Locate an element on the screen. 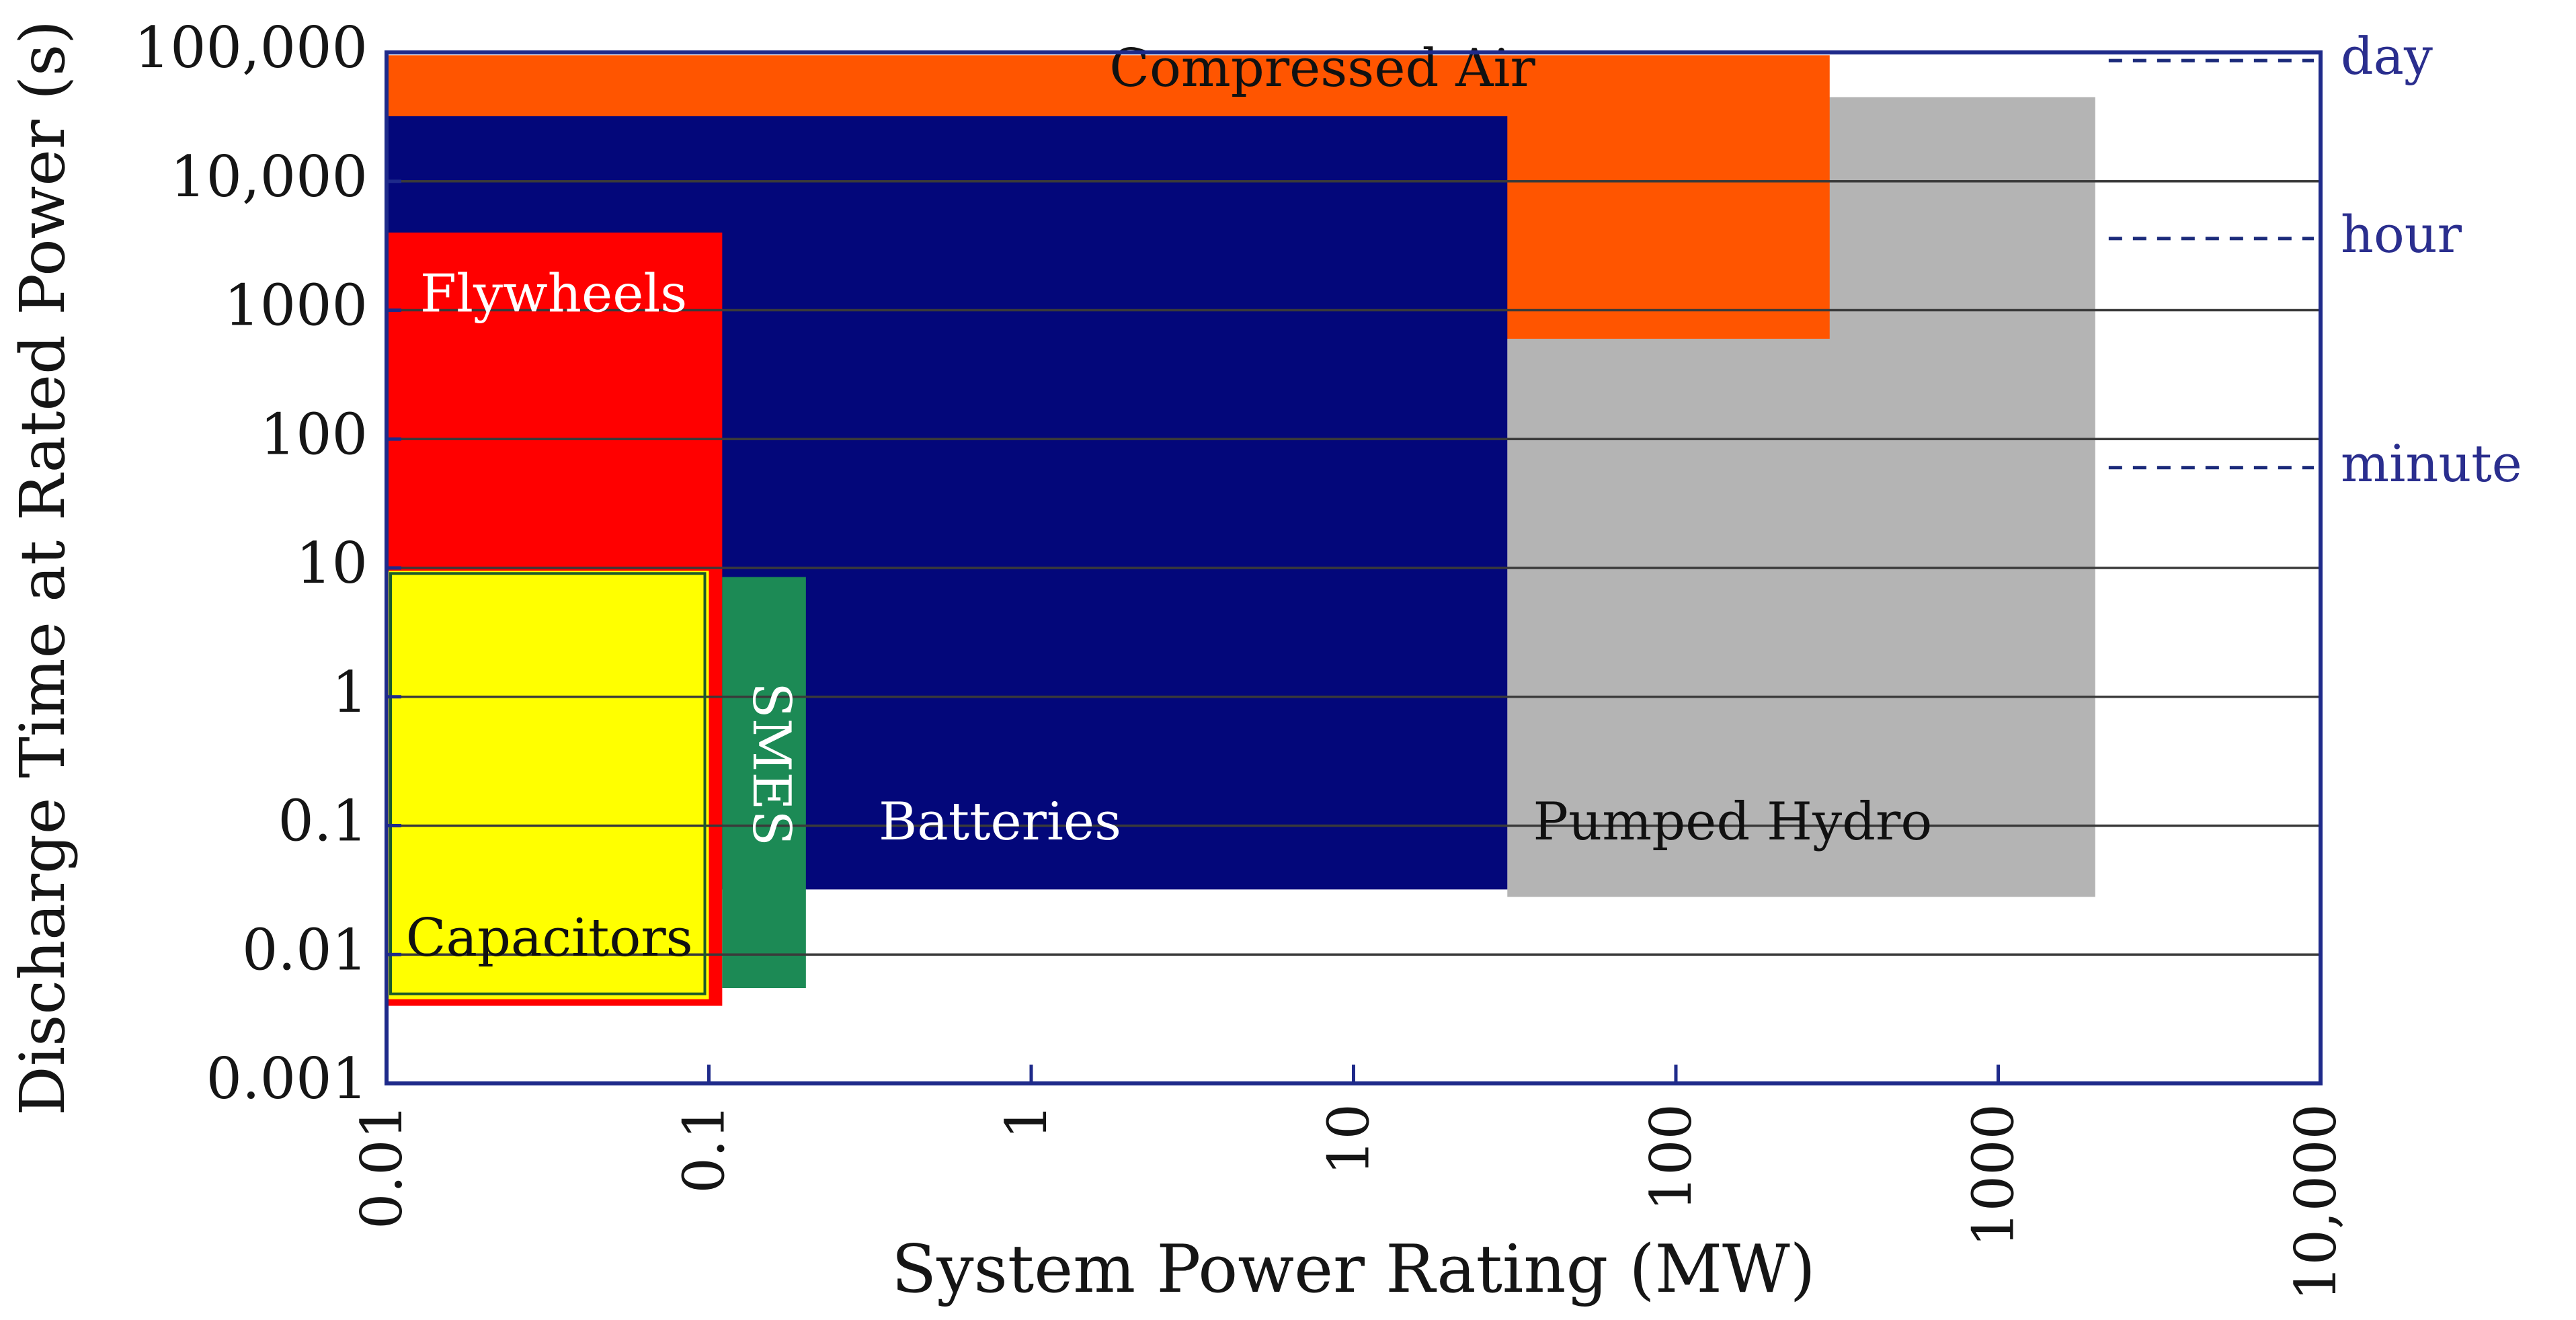  x-tick-label: 1000 is located at coordinates (1994, 1175).